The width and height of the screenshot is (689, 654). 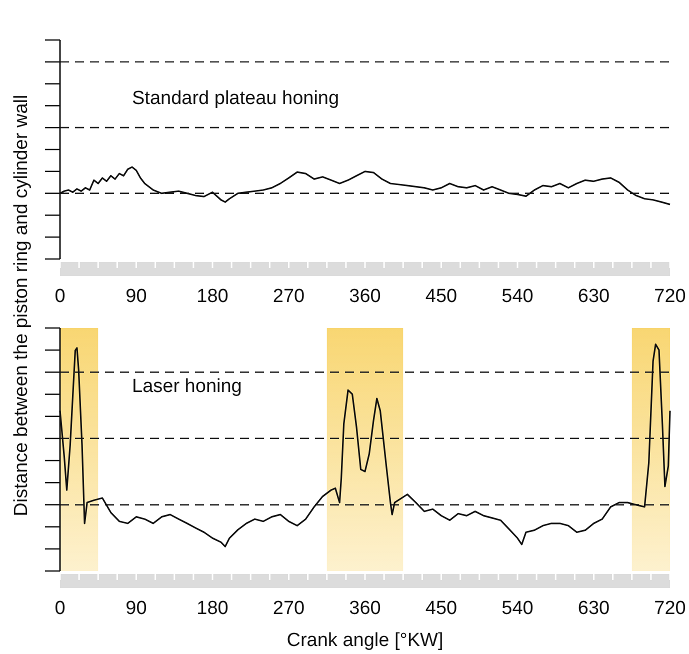 I want to click on annotation: Laser honing, so click(x=187, y=386).